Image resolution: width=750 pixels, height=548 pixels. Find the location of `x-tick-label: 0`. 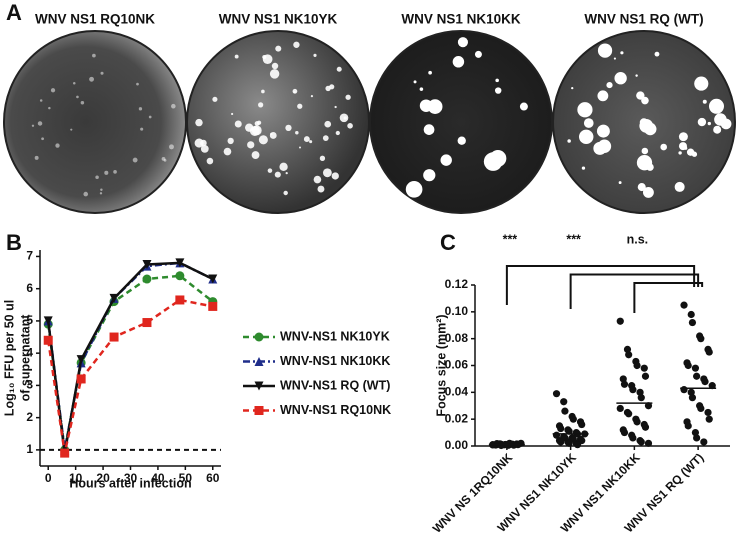

x-tick-label: 0 is located at coordinates (48, 478).